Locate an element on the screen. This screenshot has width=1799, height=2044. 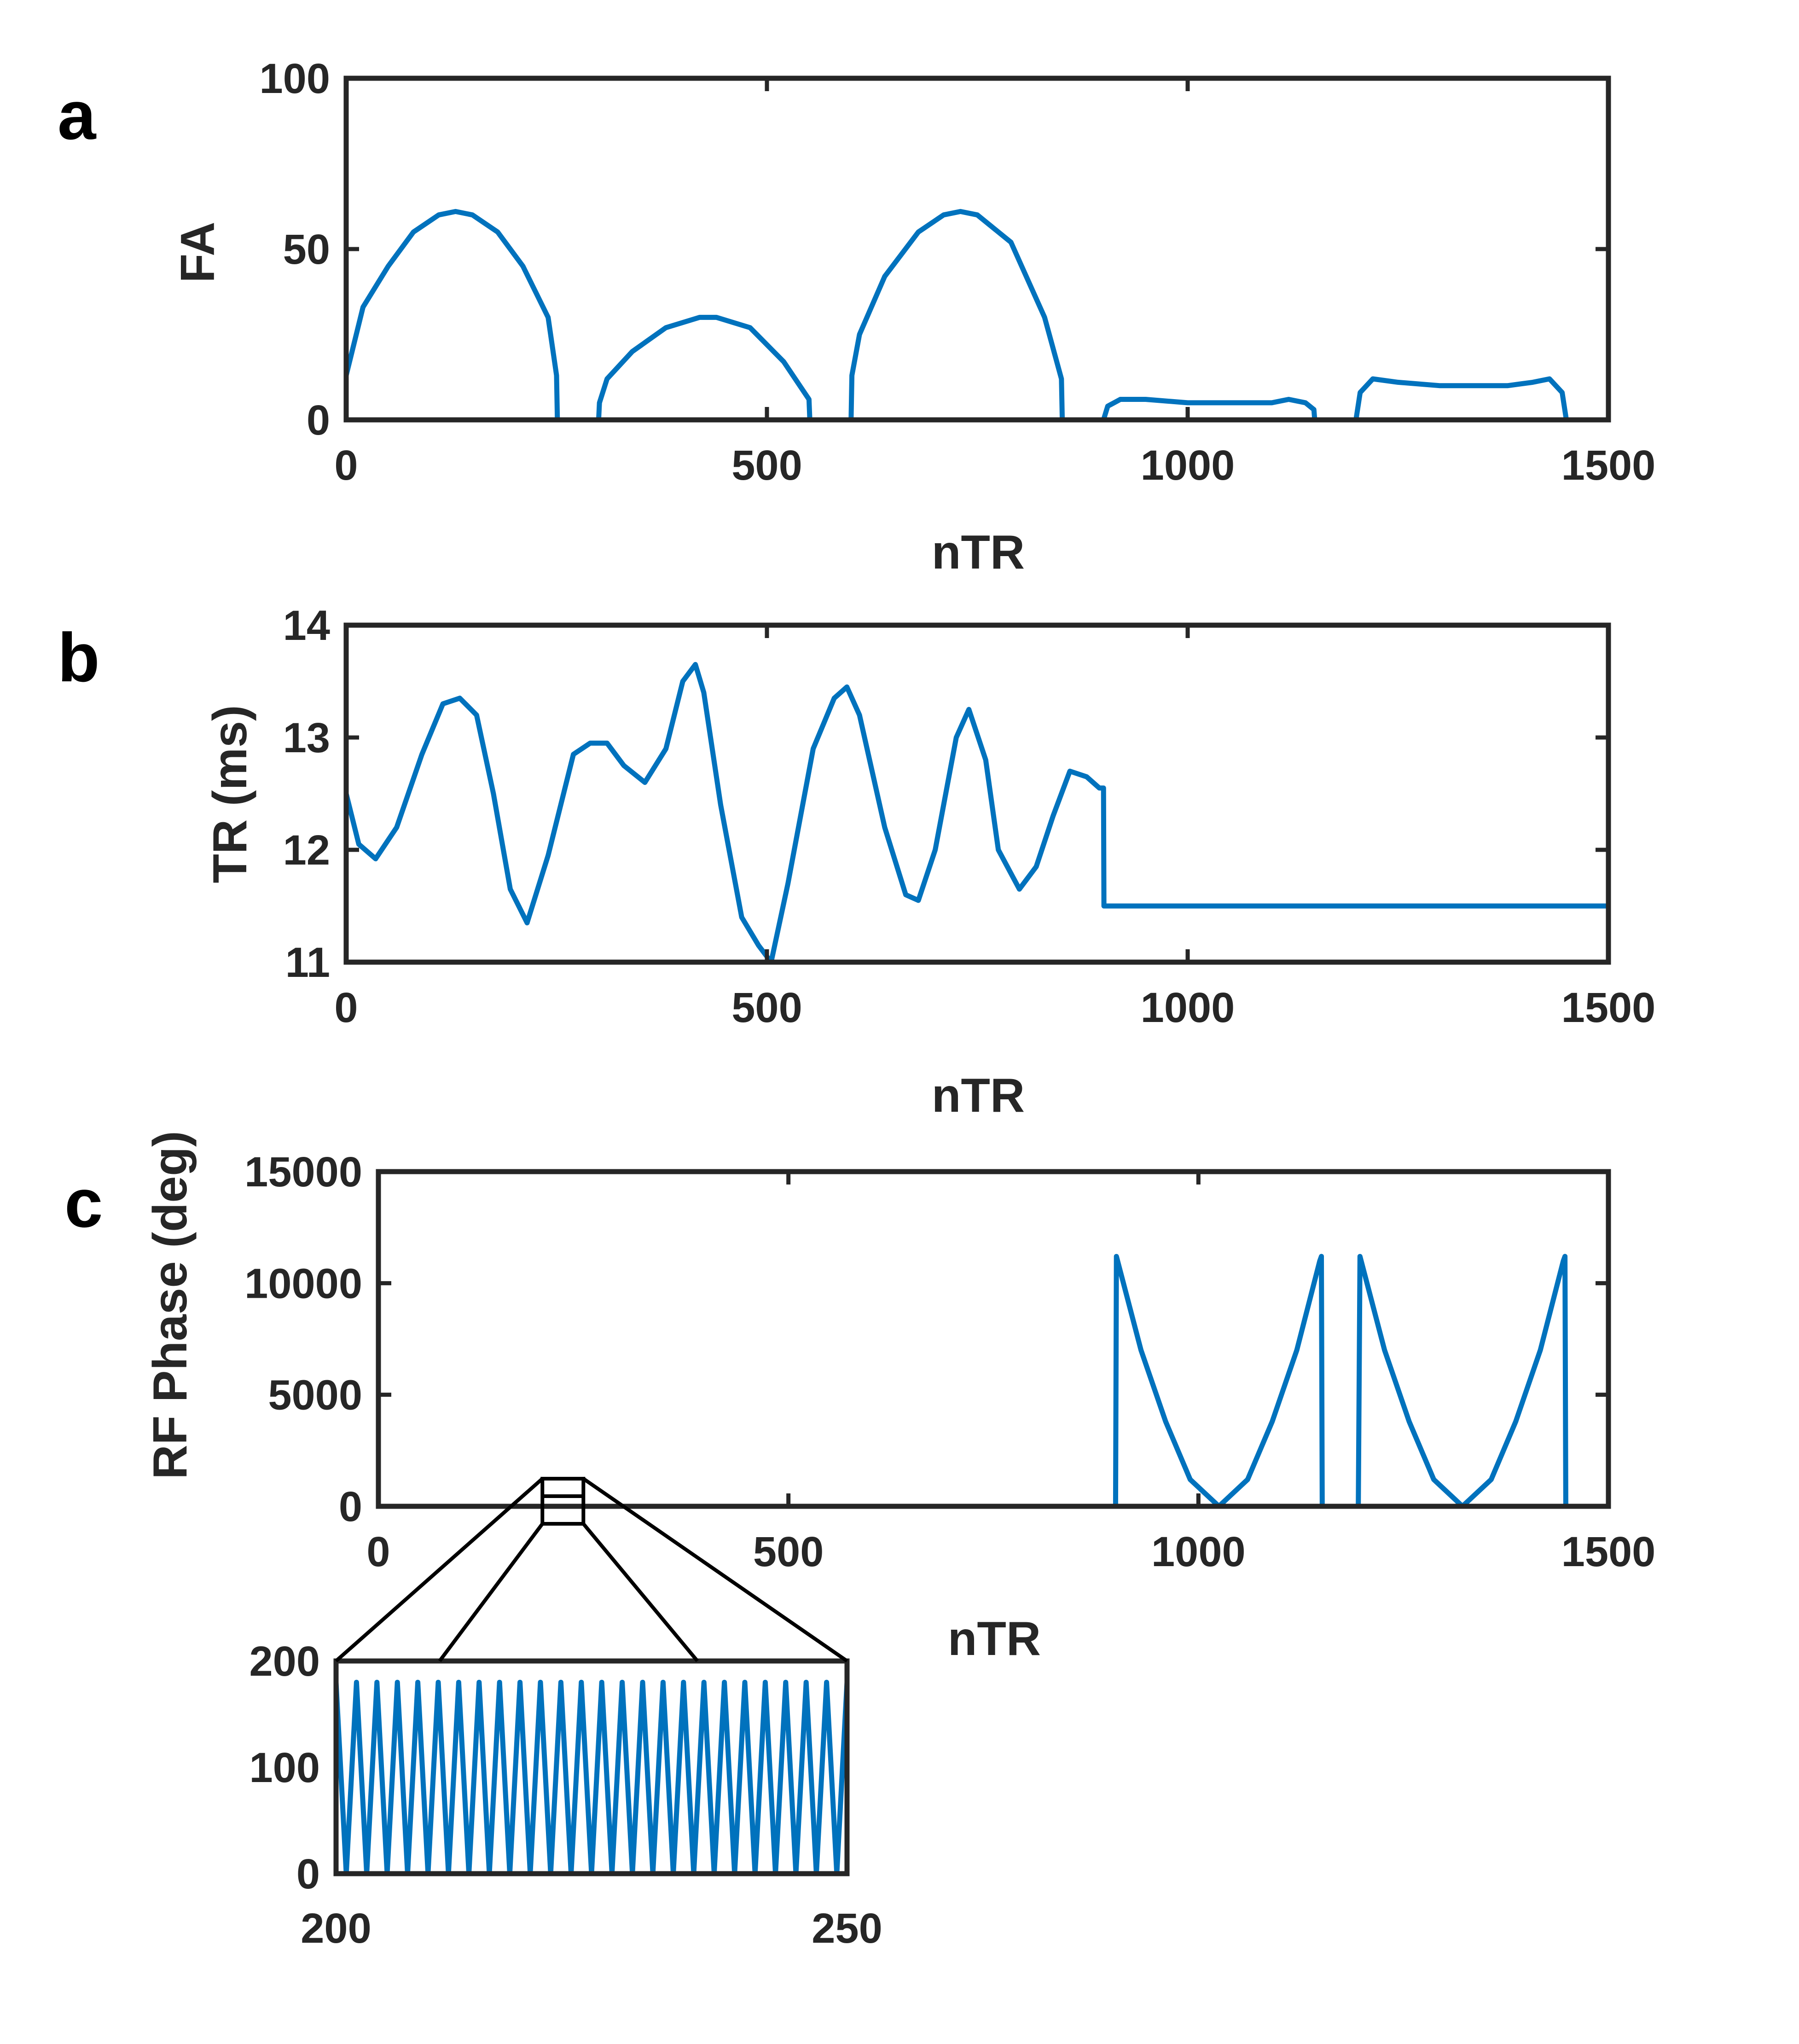
x-tick-label-c: 1500 is located at coordinates (1608, 1551).